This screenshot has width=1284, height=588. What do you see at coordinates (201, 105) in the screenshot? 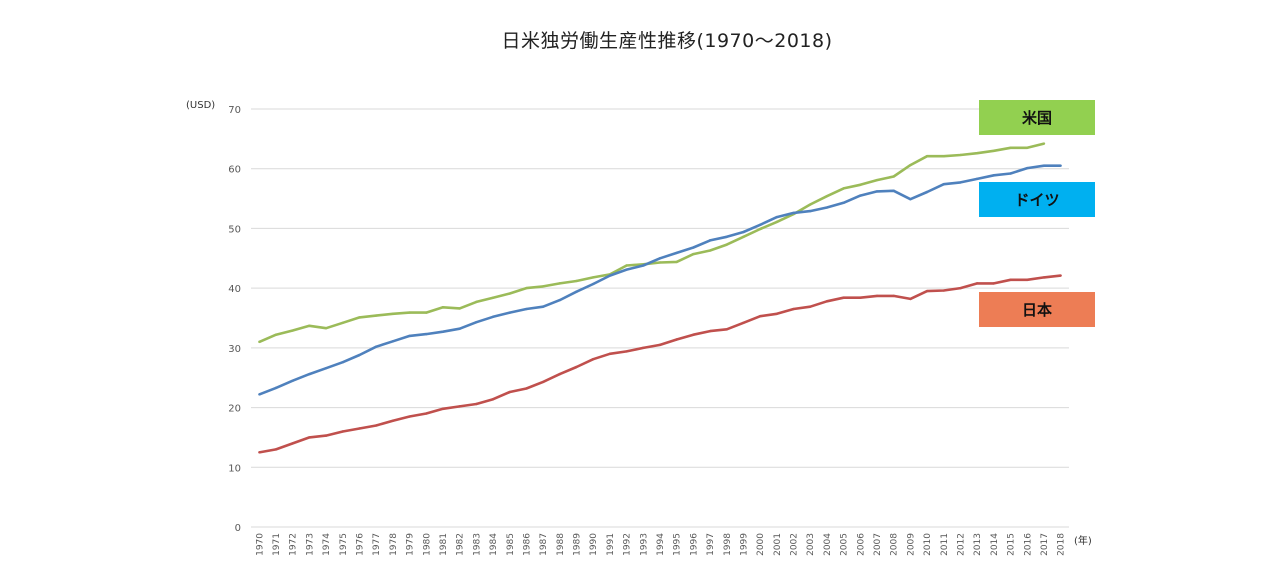
I see `y-axis-label: (USD)` at bounding box center [201, 105].